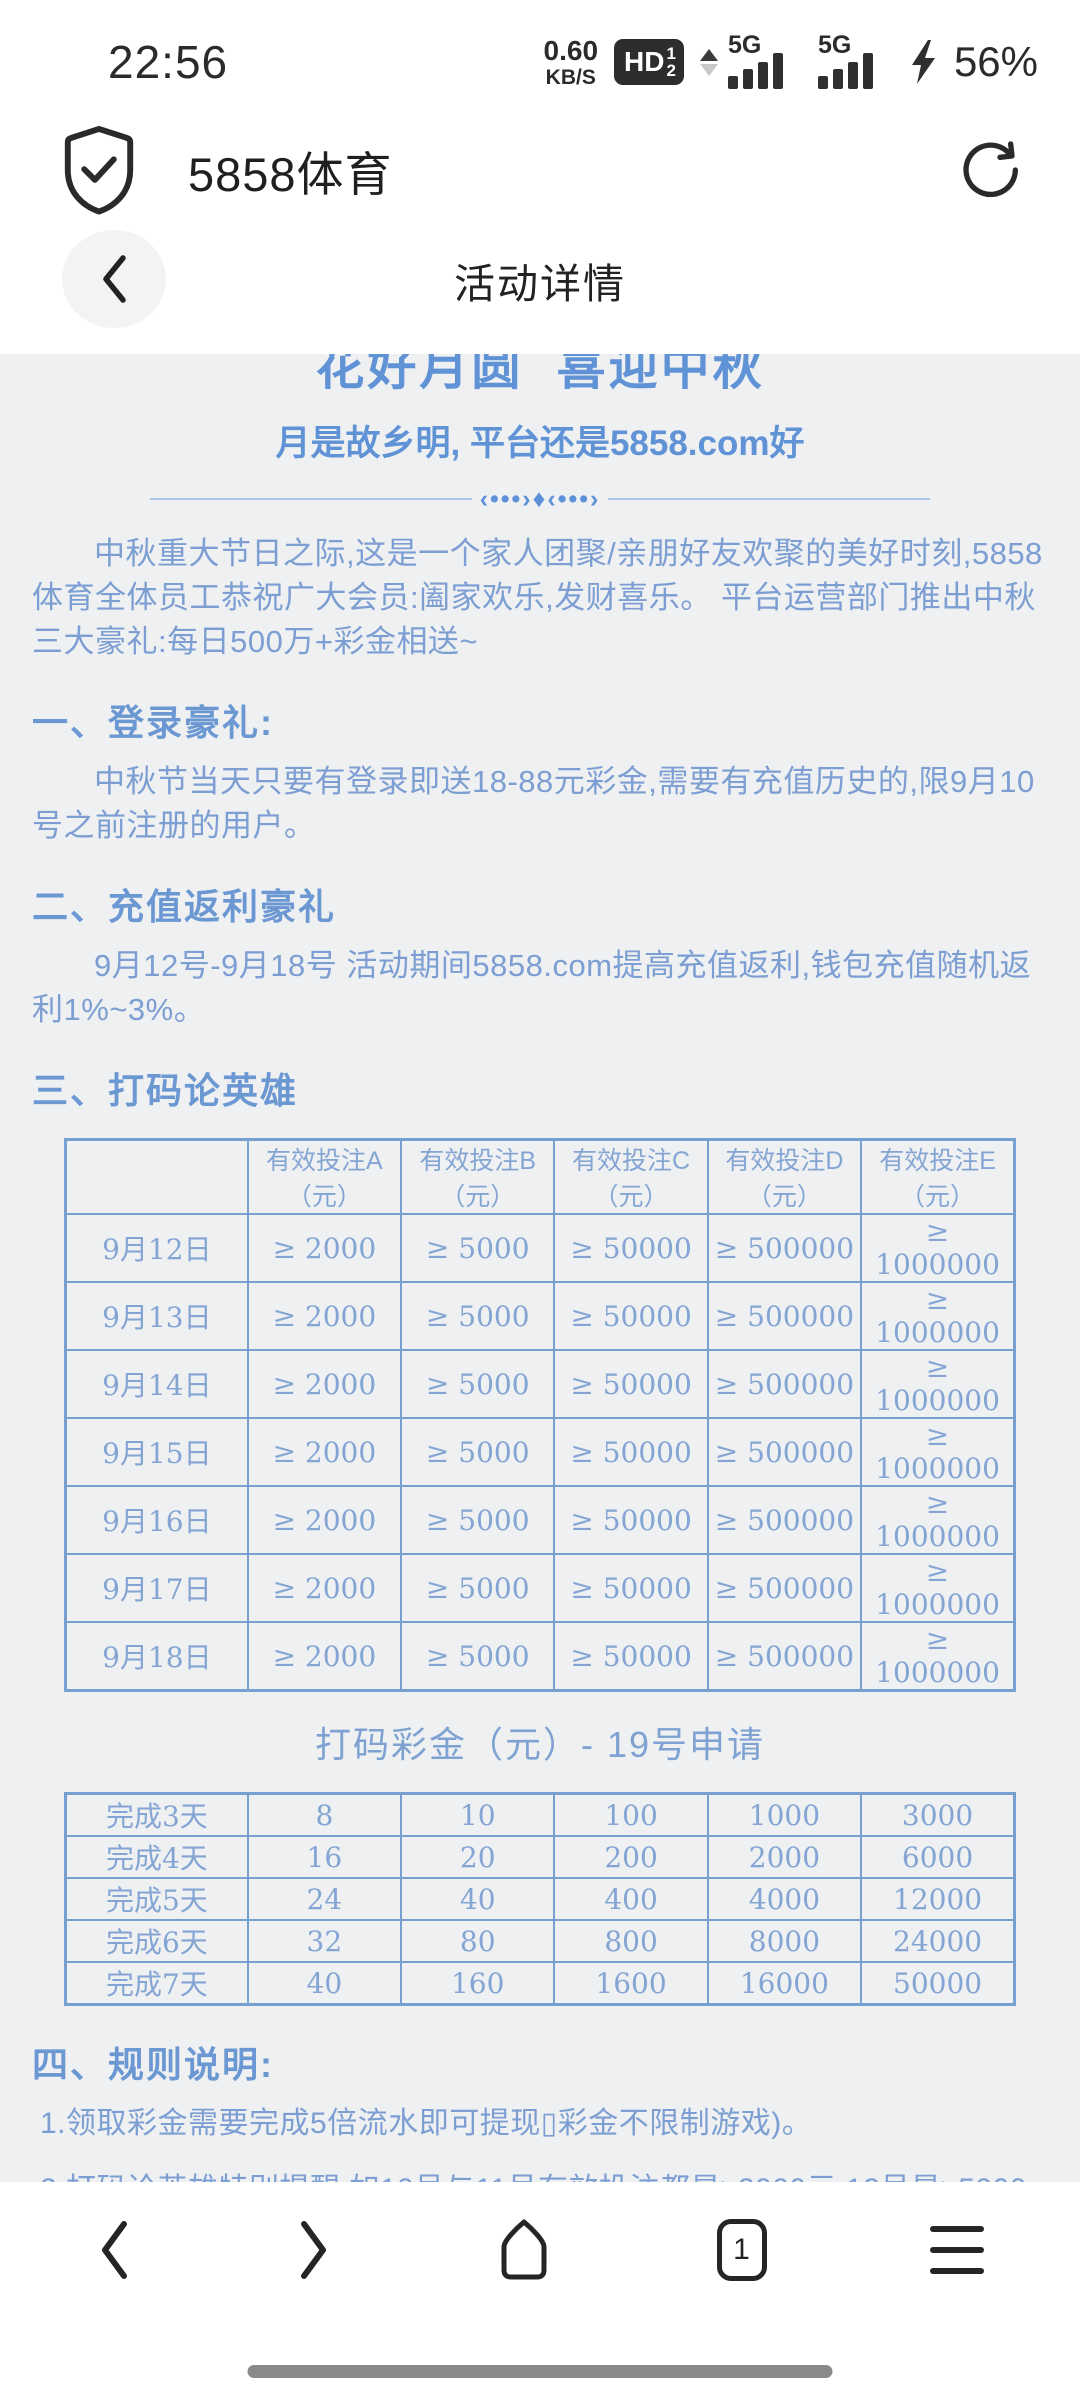 The height and width of the screenshot is (2400, 1080). What do you see at coordinates (314, 2250) in the screenshot?
I see `nav-forward-icon` at bounding box center [314, 2250].